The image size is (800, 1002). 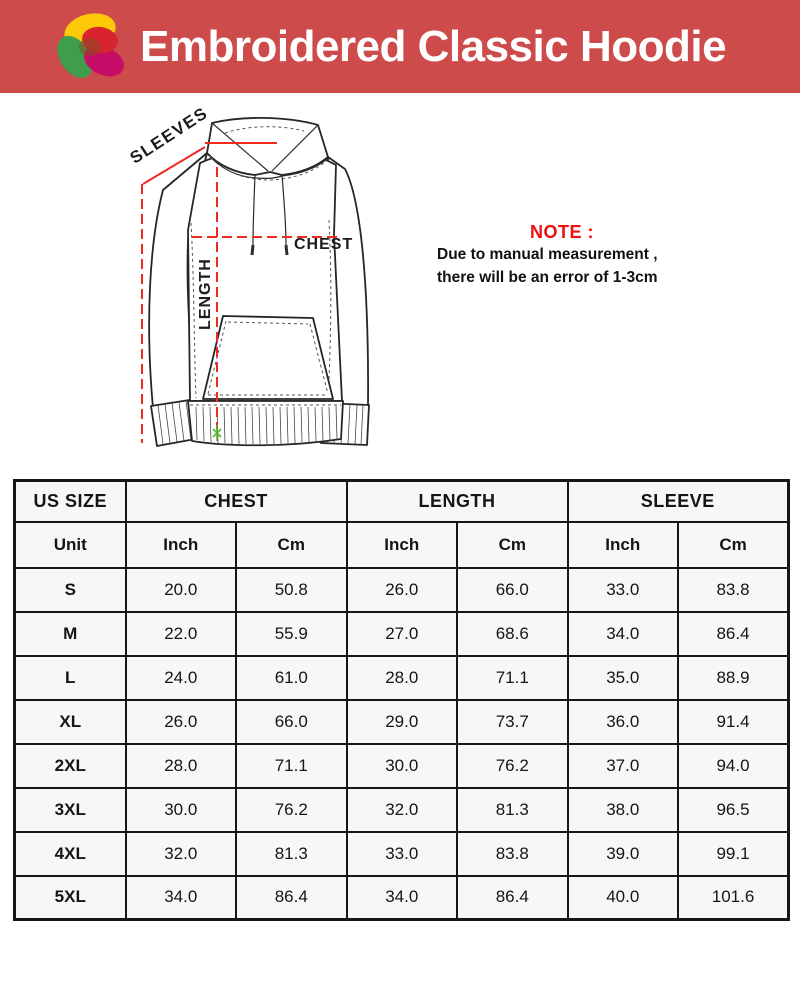 I want to click on size-row-5xl: 5XL 34.0 86.4 34.0 86.4 40.0 101.6, so click(x=401, y=897).